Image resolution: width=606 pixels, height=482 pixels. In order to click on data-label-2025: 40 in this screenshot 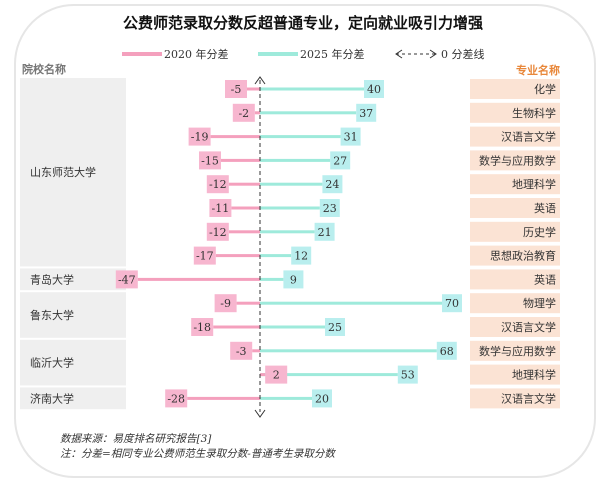, I will do `click(374, 89)`.